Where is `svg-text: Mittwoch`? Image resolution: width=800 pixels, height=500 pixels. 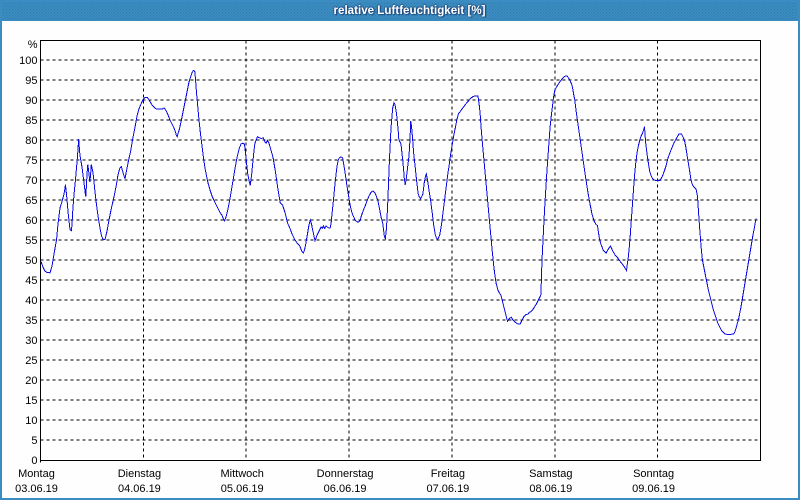 svg-text: Mittwoch is located at coordinates (241, 474).